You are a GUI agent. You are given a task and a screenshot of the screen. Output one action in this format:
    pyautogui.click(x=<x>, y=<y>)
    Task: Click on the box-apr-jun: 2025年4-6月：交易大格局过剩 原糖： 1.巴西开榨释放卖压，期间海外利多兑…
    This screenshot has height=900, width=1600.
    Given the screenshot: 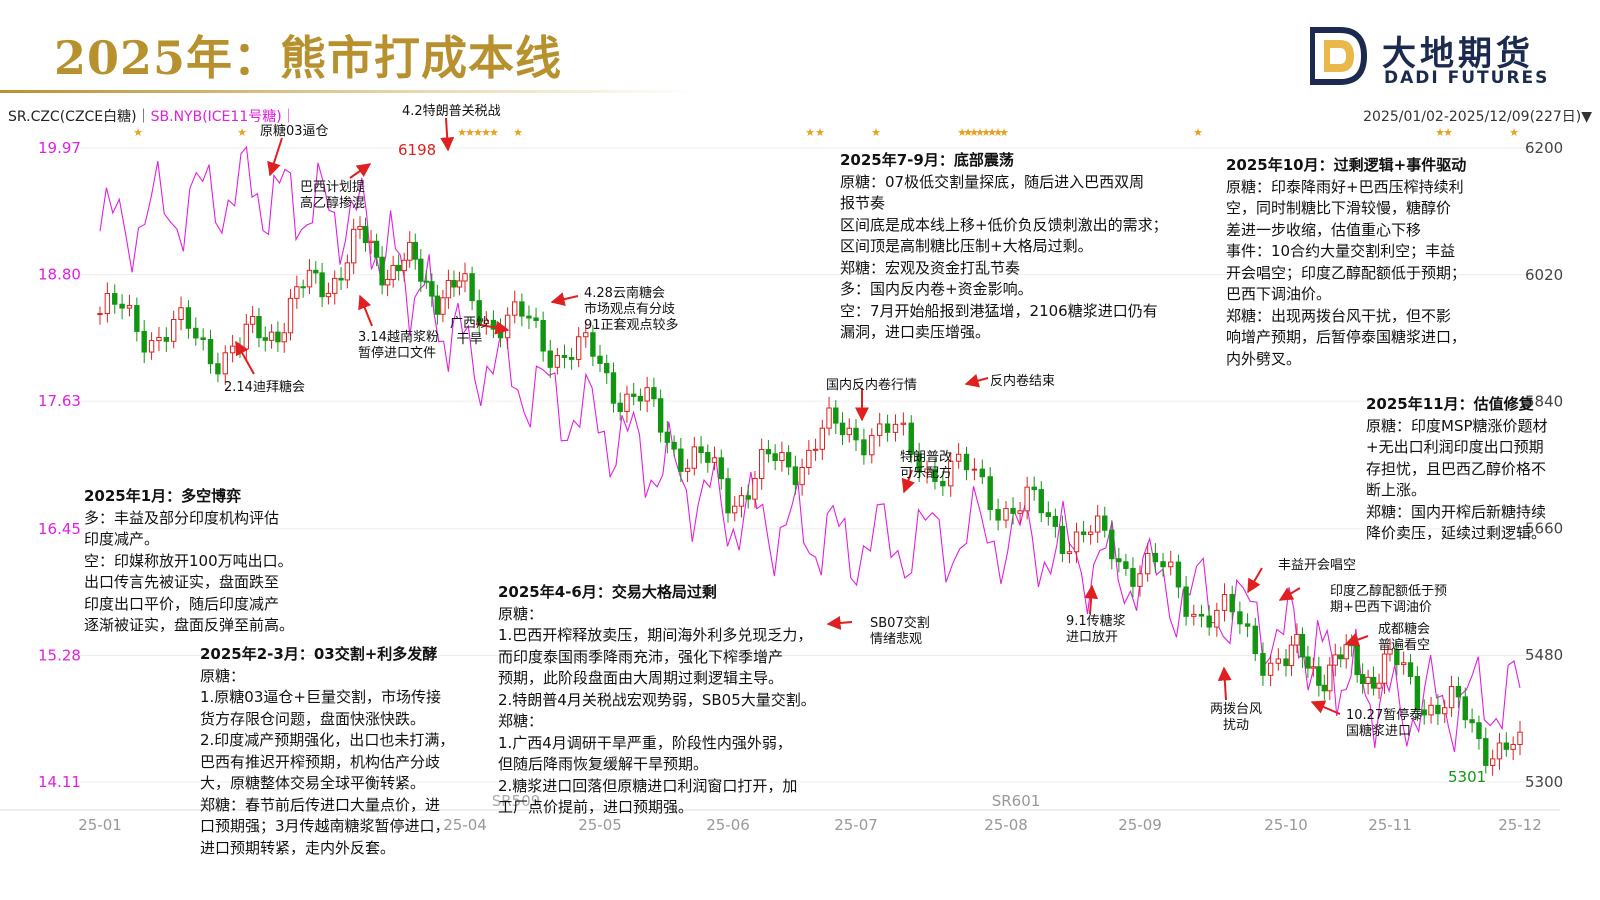 What is the action you would take?
    pyautogui.click(x=657, y=700)
    